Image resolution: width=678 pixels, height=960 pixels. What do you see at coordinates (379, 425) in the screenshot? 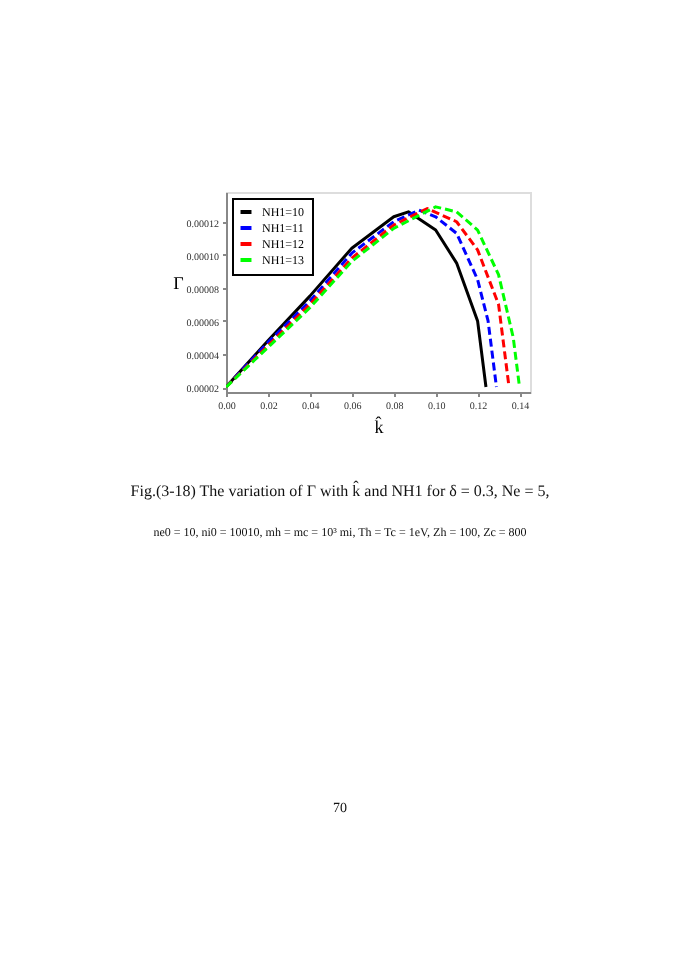
I see `x-axis-title: k̂` at bounding box center [379, 425].